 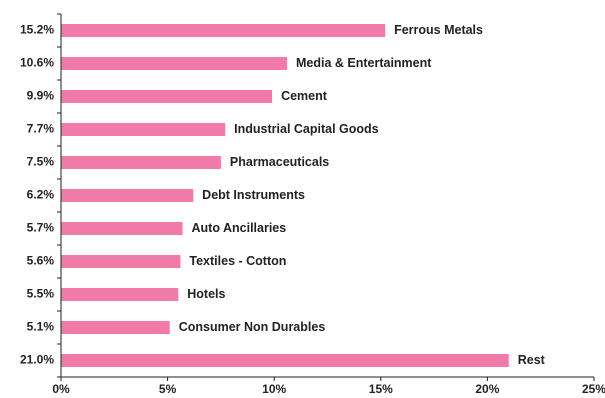 What do you see at coordinates (532, 360) in the screenshot?
I see `bar-category-label: Rest` at bounding box center [532, 360].